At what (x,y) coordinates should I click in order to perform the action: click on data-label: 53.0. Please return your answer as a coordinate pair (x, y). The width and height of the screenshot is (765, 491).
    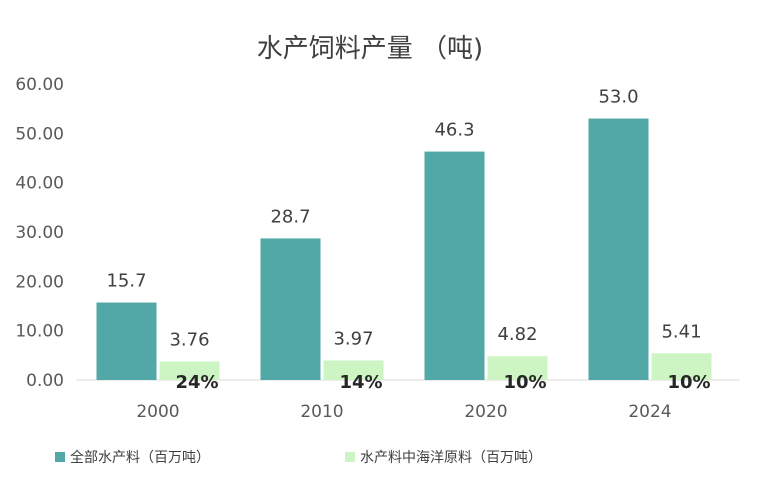
    Looking at the image, I should click on (618, 97).